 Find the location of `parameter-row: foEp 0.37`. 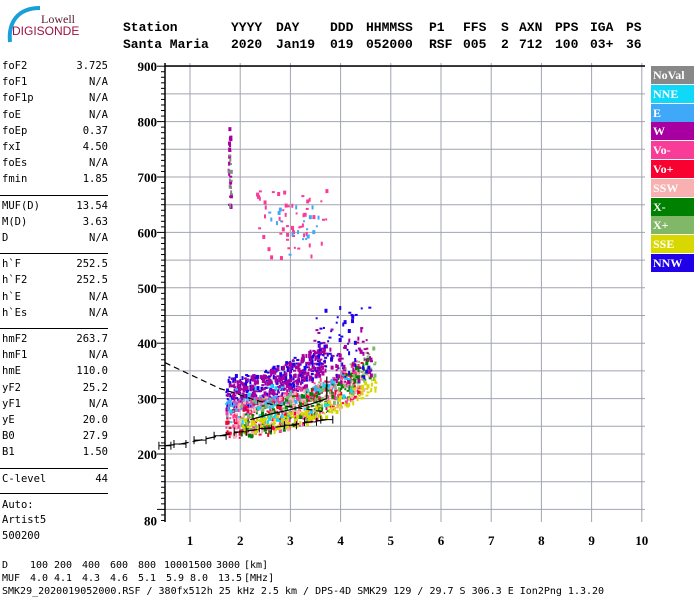

parameter-row: foEp 0.37 is located at coordinates (55, 132).